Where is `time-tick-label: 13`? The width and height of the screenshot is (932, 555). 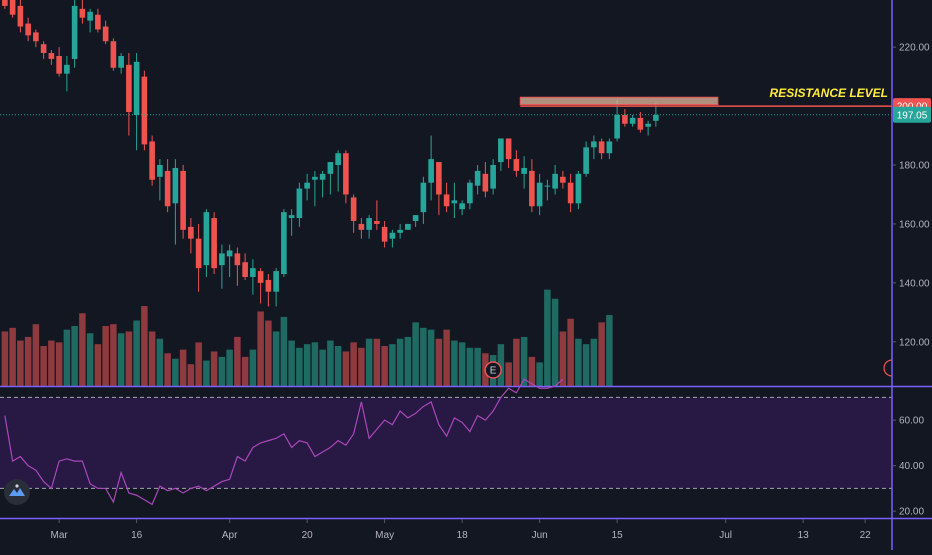
time-tick-label: 13 is located at coordinates (804, 535).